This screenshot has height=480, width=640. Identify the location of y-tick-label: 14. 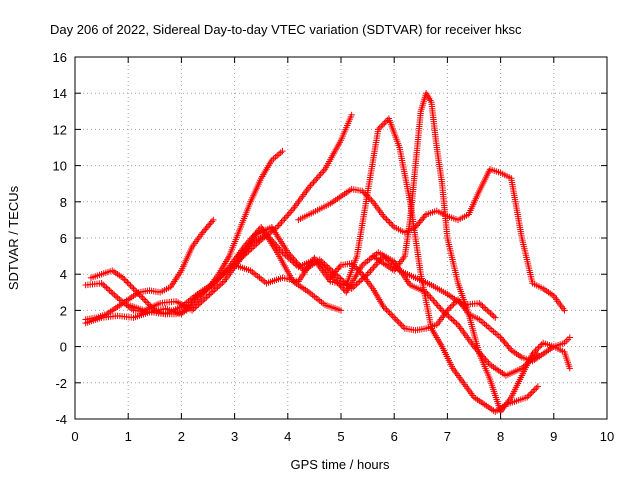
(60, 93).